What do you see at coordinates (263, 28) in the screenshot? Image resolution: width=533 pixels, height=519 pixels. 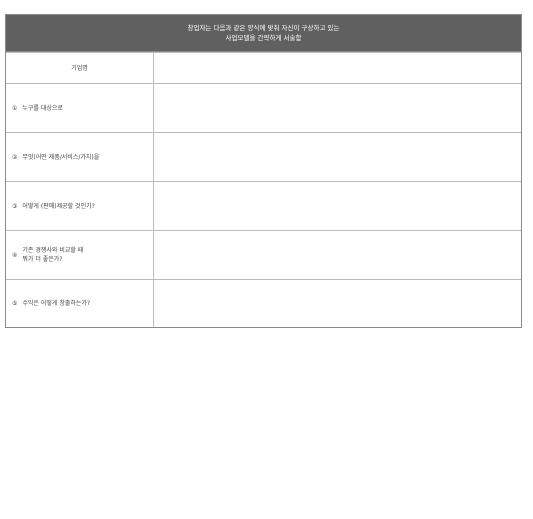 I see `form-instruction-line-1: 창업자는 다음과 같은 양식에 맞춰 자신이 구상하고 있는` at bounding box center [263, 28].